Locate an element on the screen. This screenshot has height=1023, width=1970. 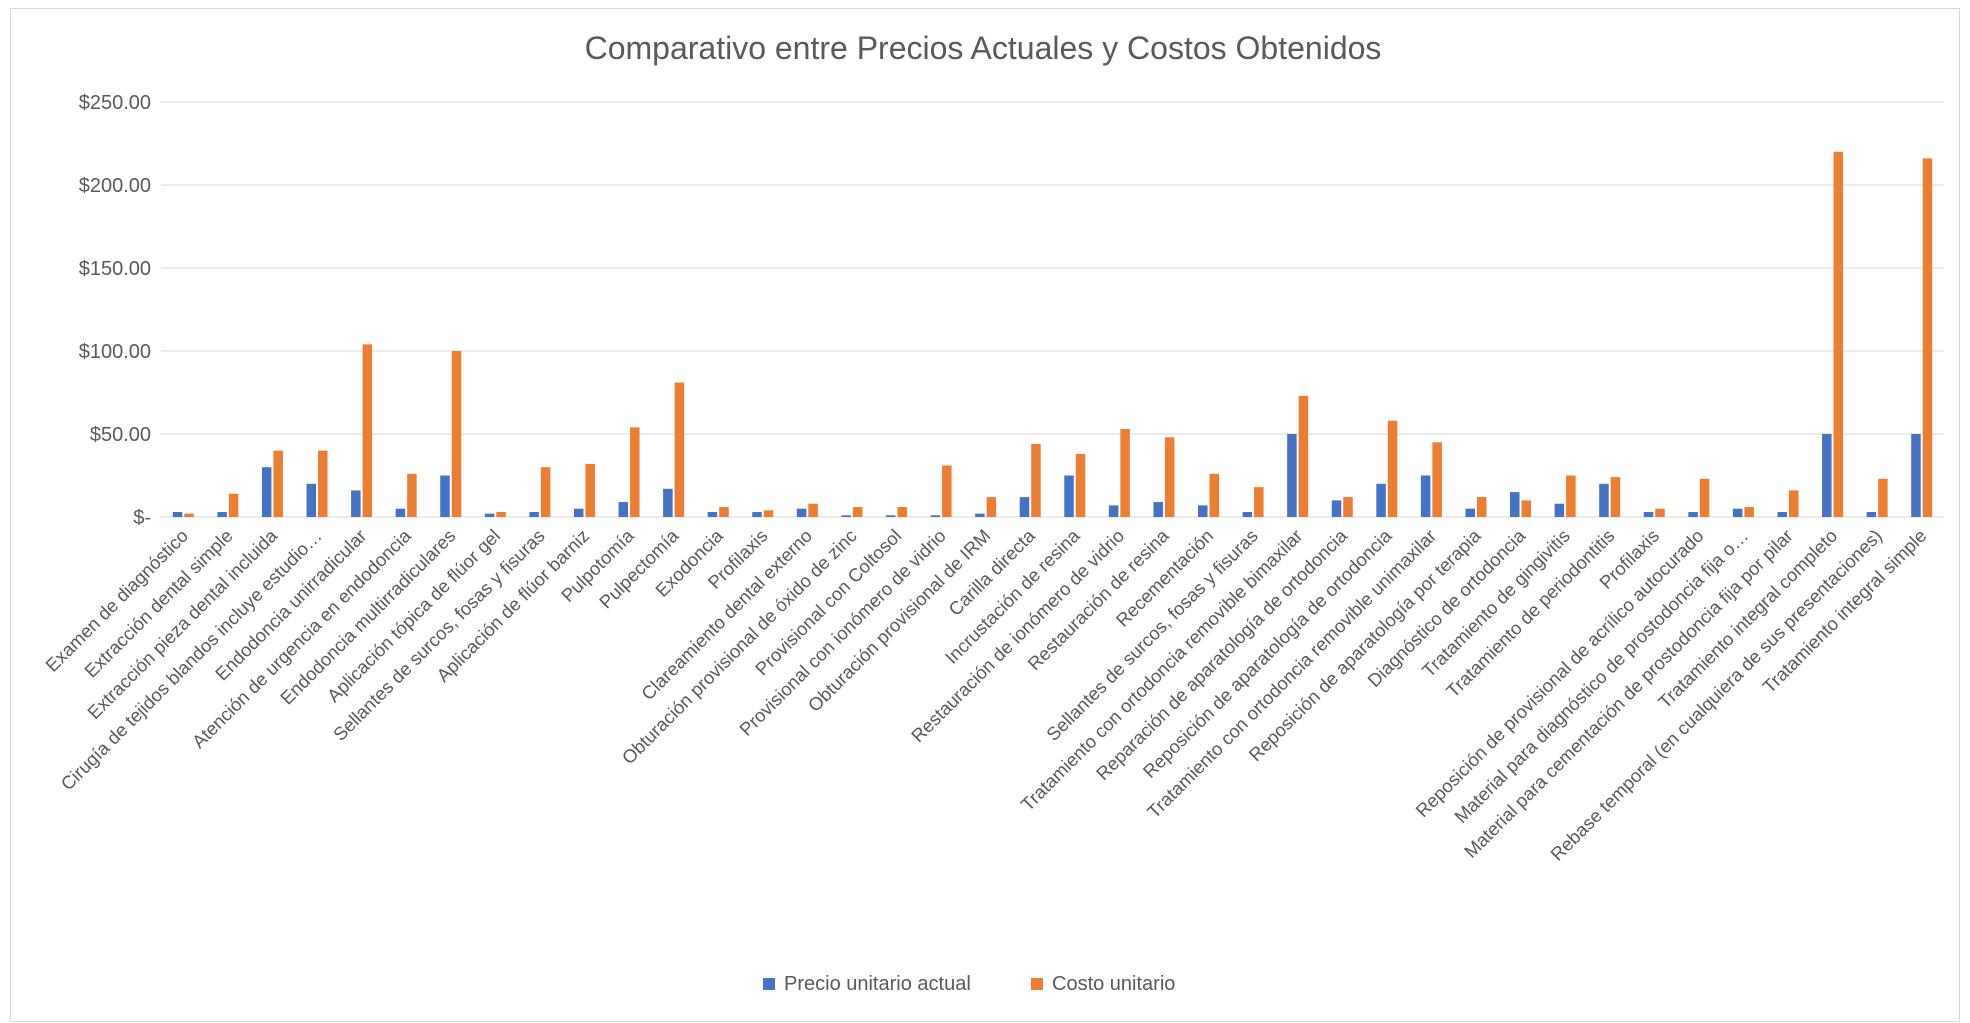
legend: Precio unitario actual Costo unitario is located at coordinates (969, 984).